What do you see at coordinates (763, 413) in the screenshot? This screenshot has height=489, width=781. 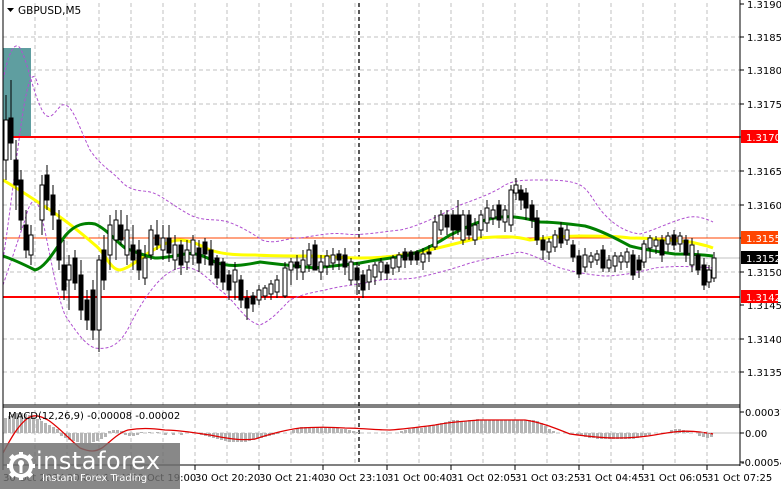 I see `macd-tick: 0.00037` at bounding box center [763, 413].